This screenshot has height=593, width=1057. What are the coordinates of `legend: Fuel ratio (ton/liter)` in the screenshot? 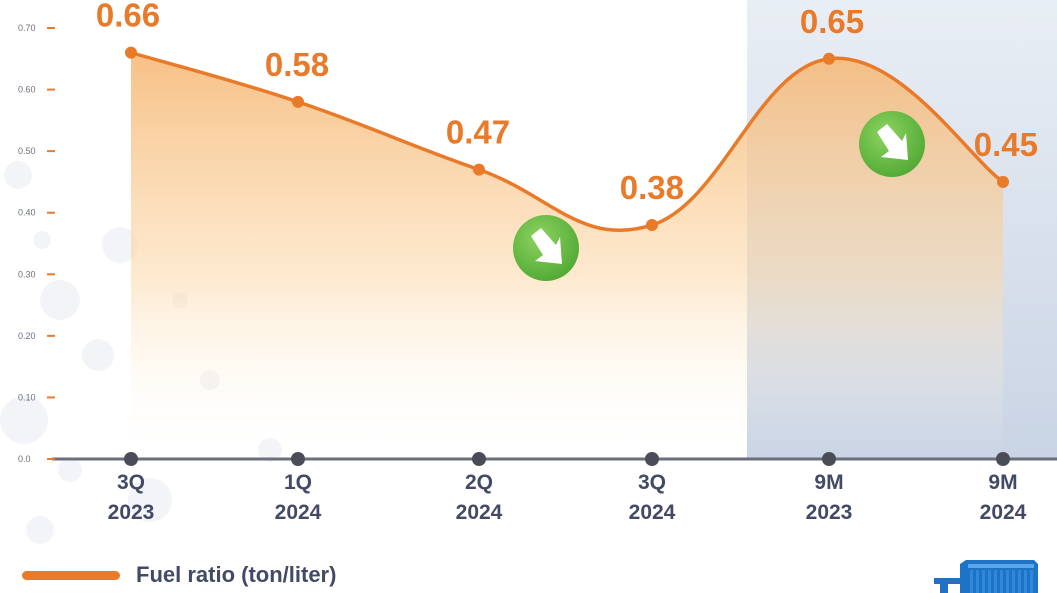 It's located at (179, 575).